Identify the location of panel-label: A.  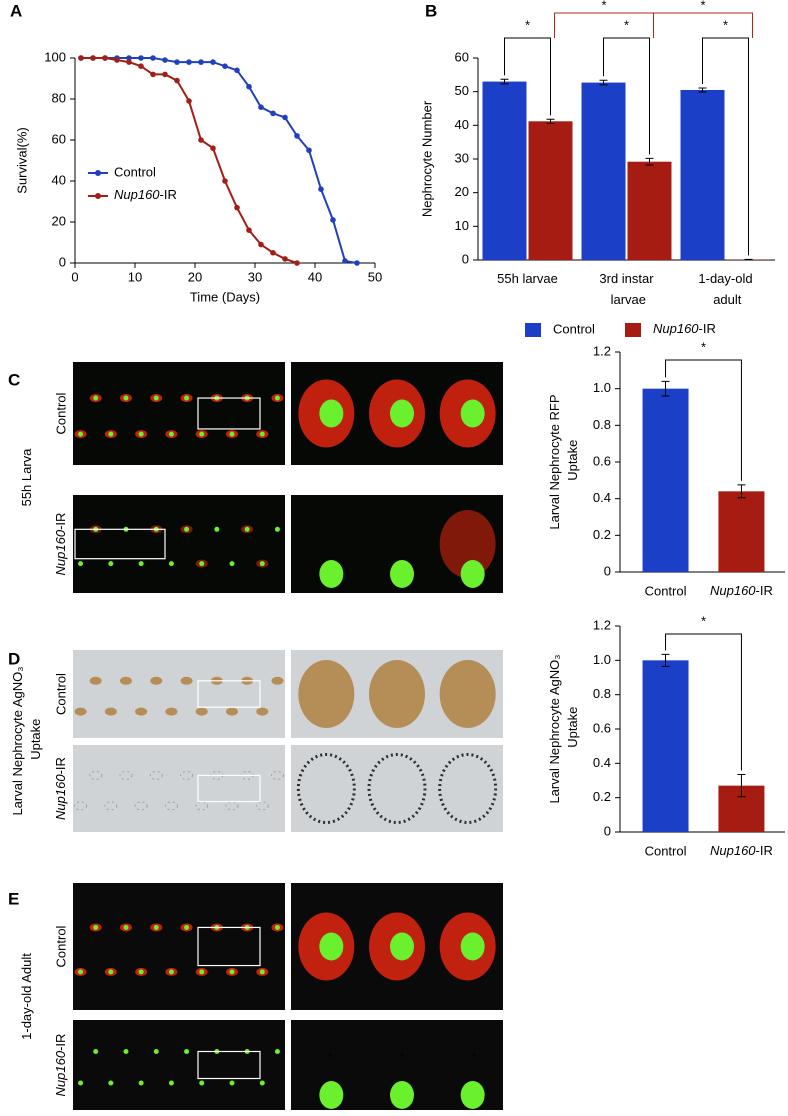
(16, 10).